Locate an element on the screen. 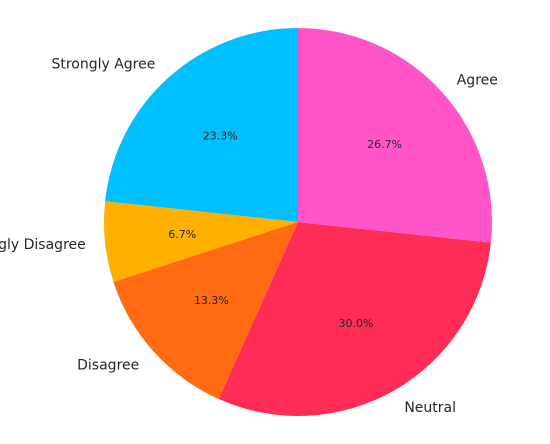  percent-label: 13.3% is located at coordinates (211, 300).